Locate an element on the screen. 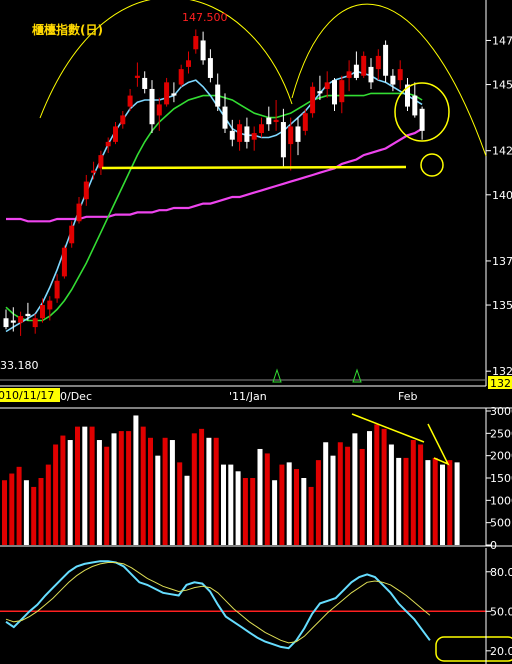 The image size is (512, 664). price-tick-label: 140 is located at coordinates (502, 195).